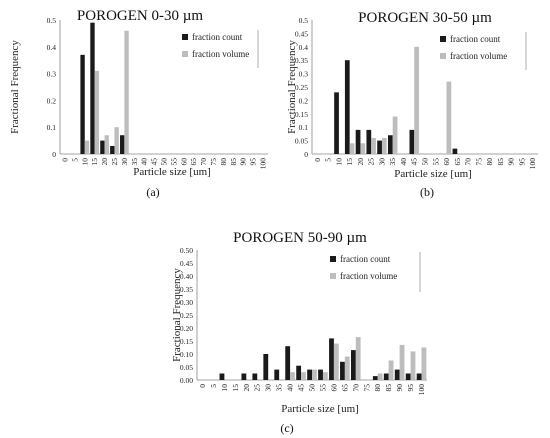 This screenshot has height=438, width=550. Describe the element at coordinates (268, 388) in the screenshot. I see `x-tick-label: 30` at that location.